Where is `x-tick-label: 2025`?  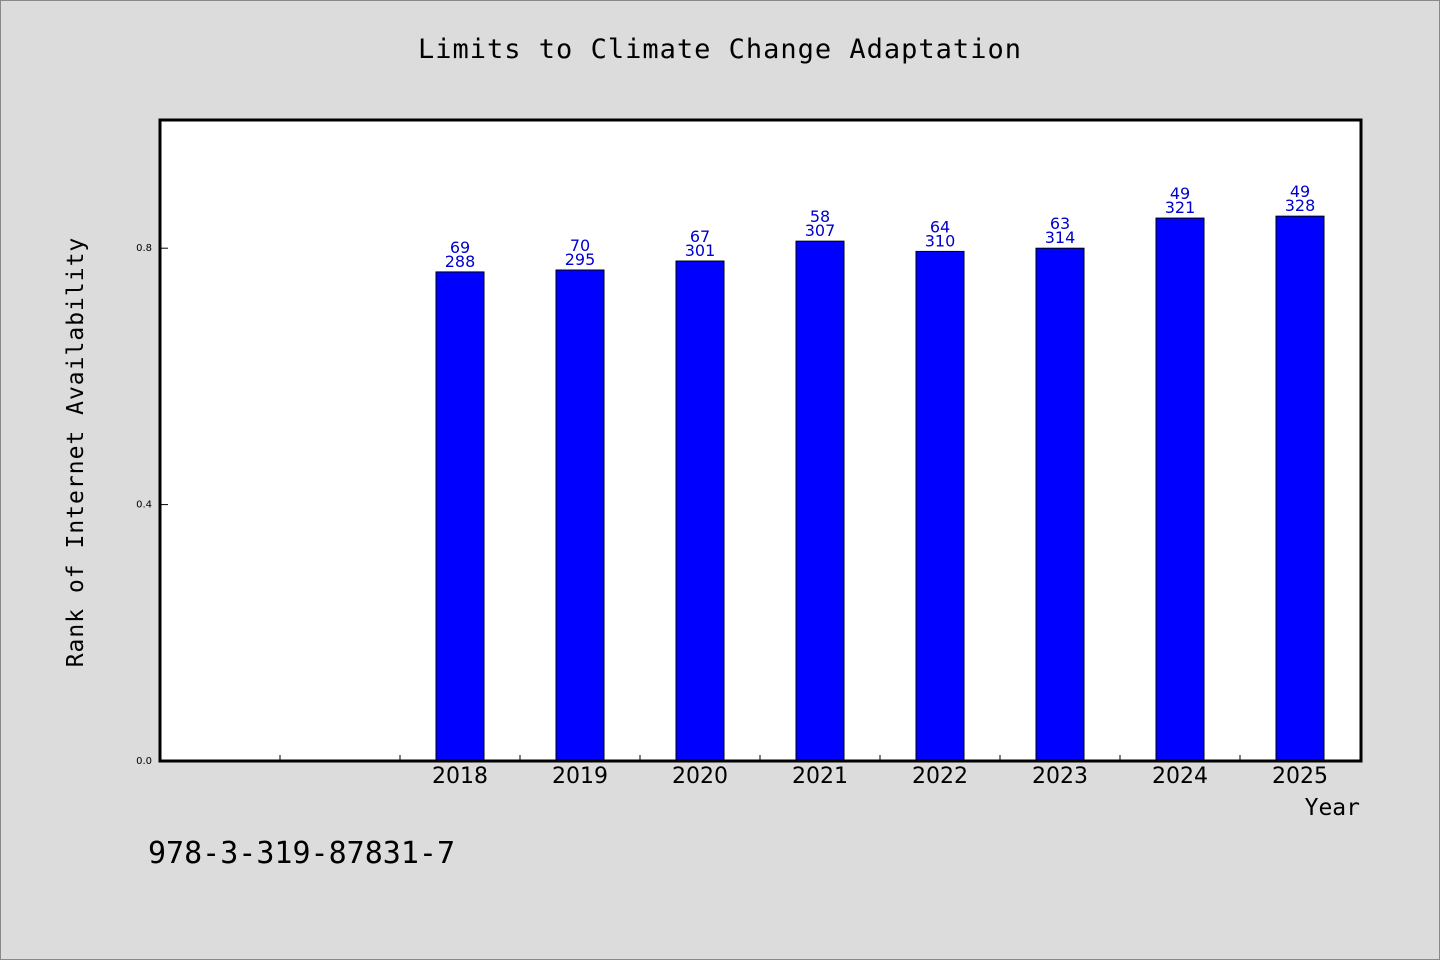 x-tick-label: 2025 is located at coordinates (1300, 776).